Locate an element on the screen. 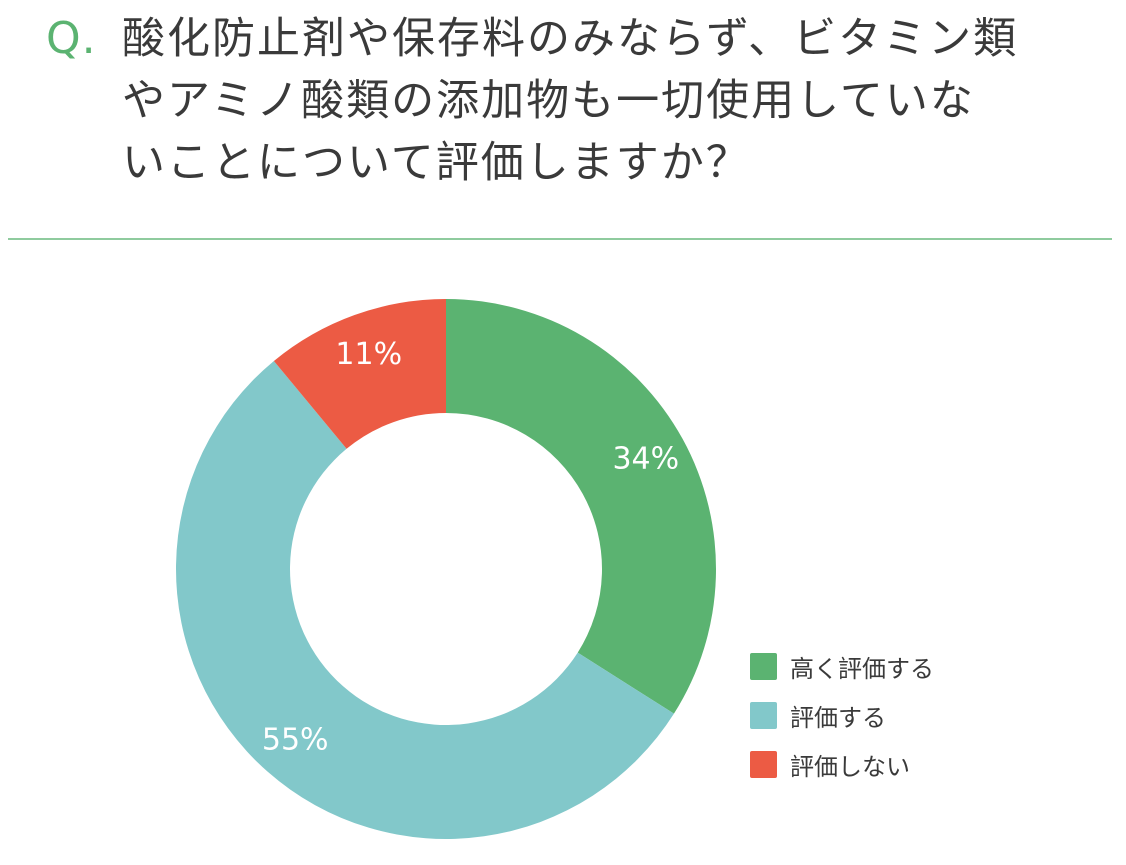 This screenshot has height=865, width=1126. legend-item: 評価する is located at coordinates (842, 715).